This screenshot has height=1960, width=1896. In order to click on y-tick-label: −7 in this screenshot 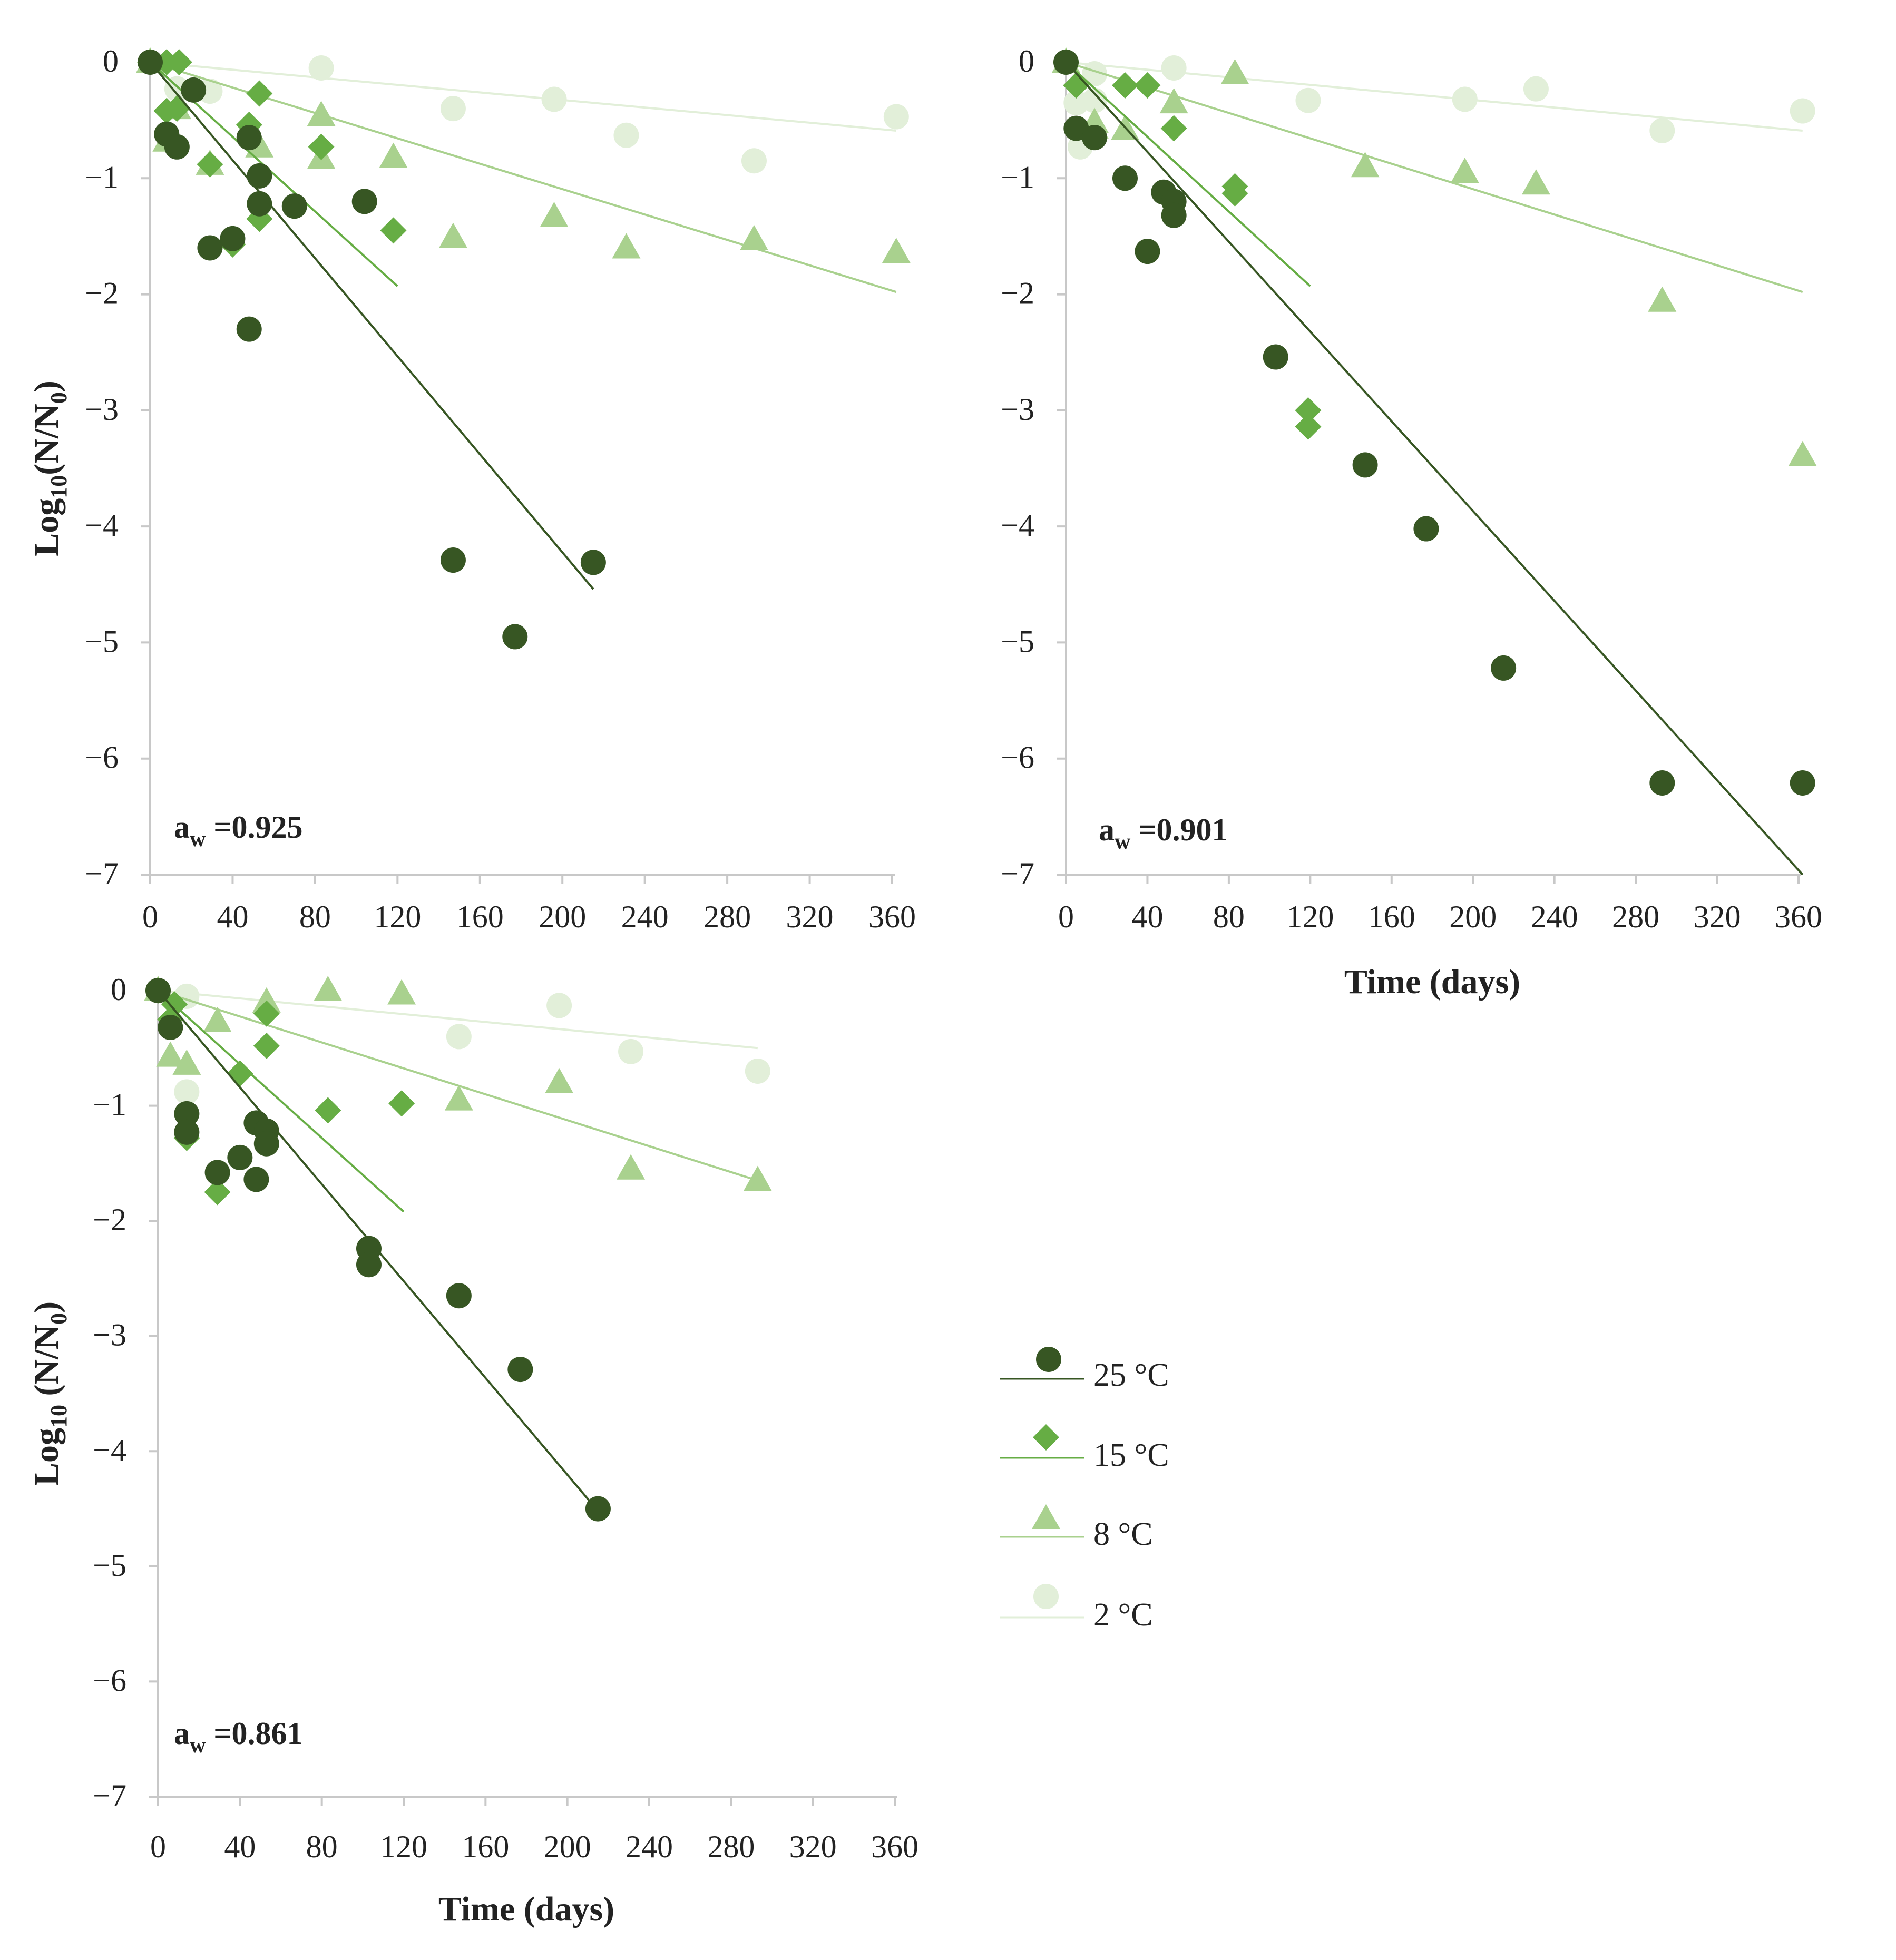, I will do `click(1017, 873)`.